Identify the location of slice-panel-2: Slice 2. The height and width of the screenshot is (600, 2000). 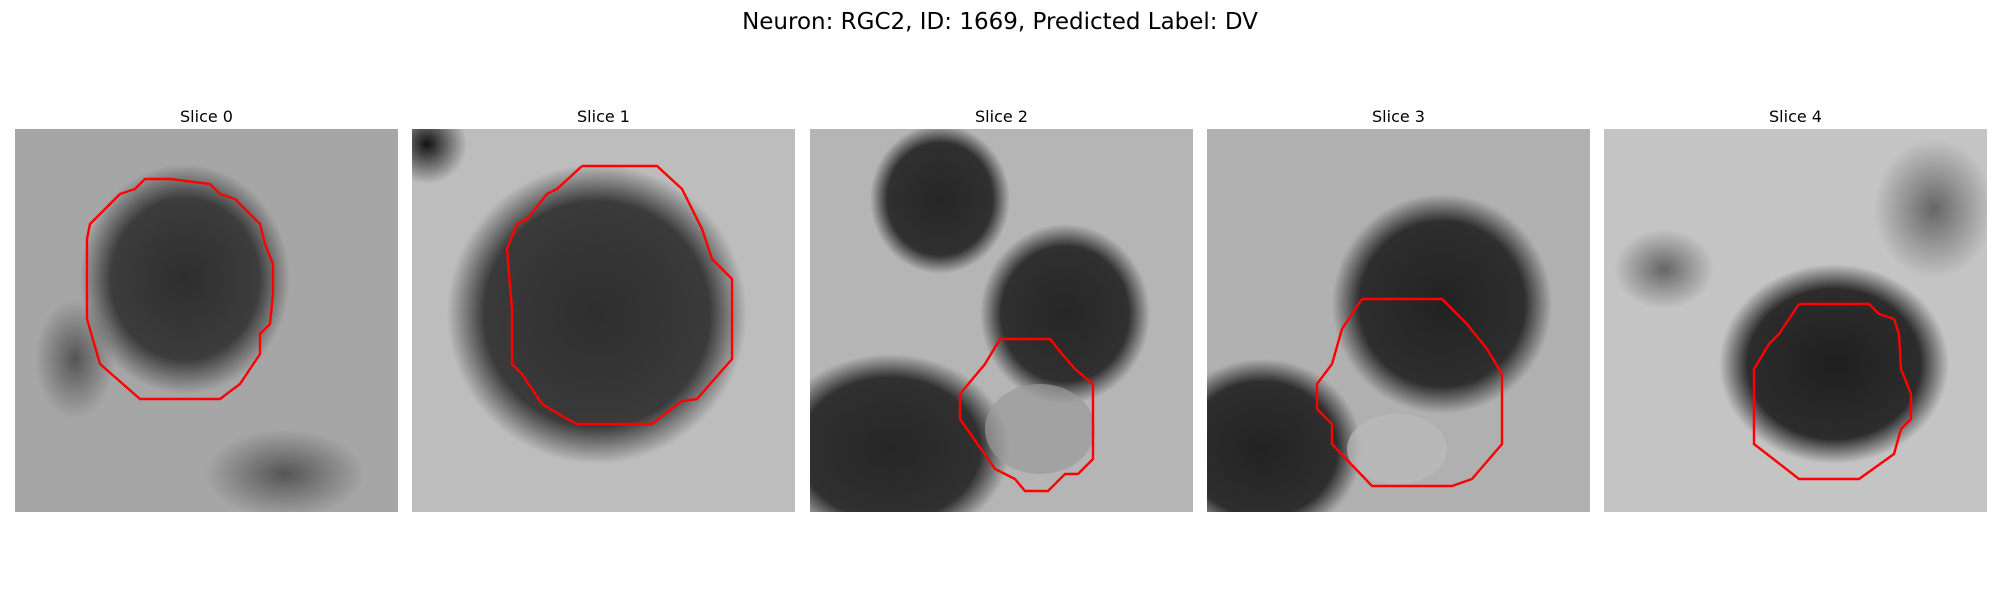
(1001, 309).